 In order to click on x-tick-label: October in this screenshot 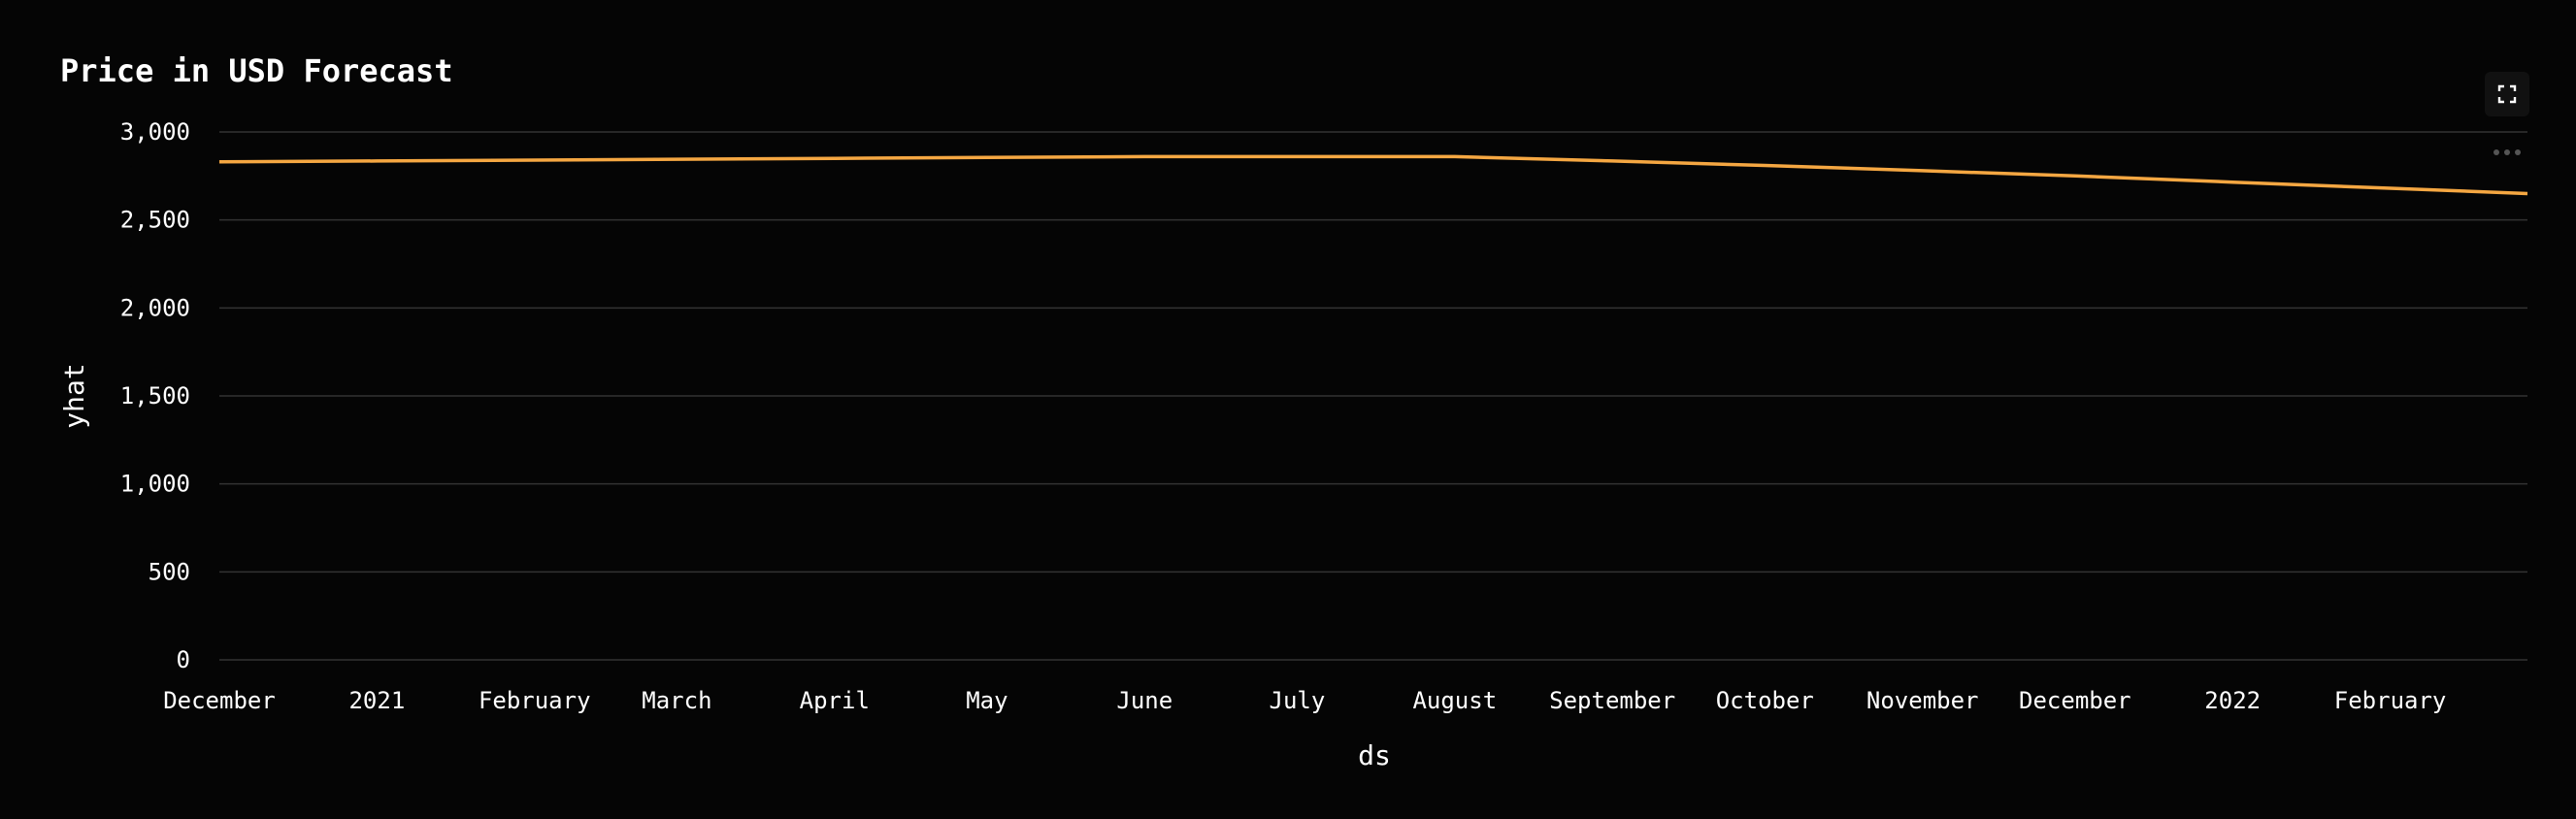, I will do `click(1765, 700)`.